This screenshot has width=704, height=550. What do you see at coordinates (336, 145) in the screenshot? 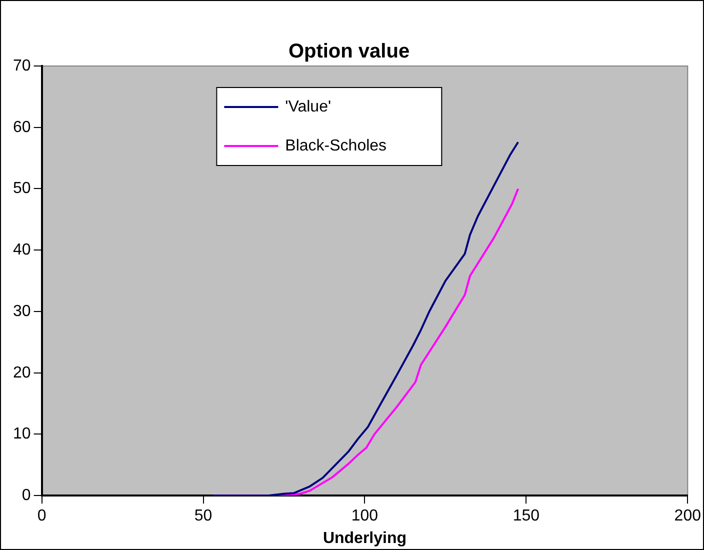
I see `legend-label: Black-Scholes` at bounding box center [336, 145].